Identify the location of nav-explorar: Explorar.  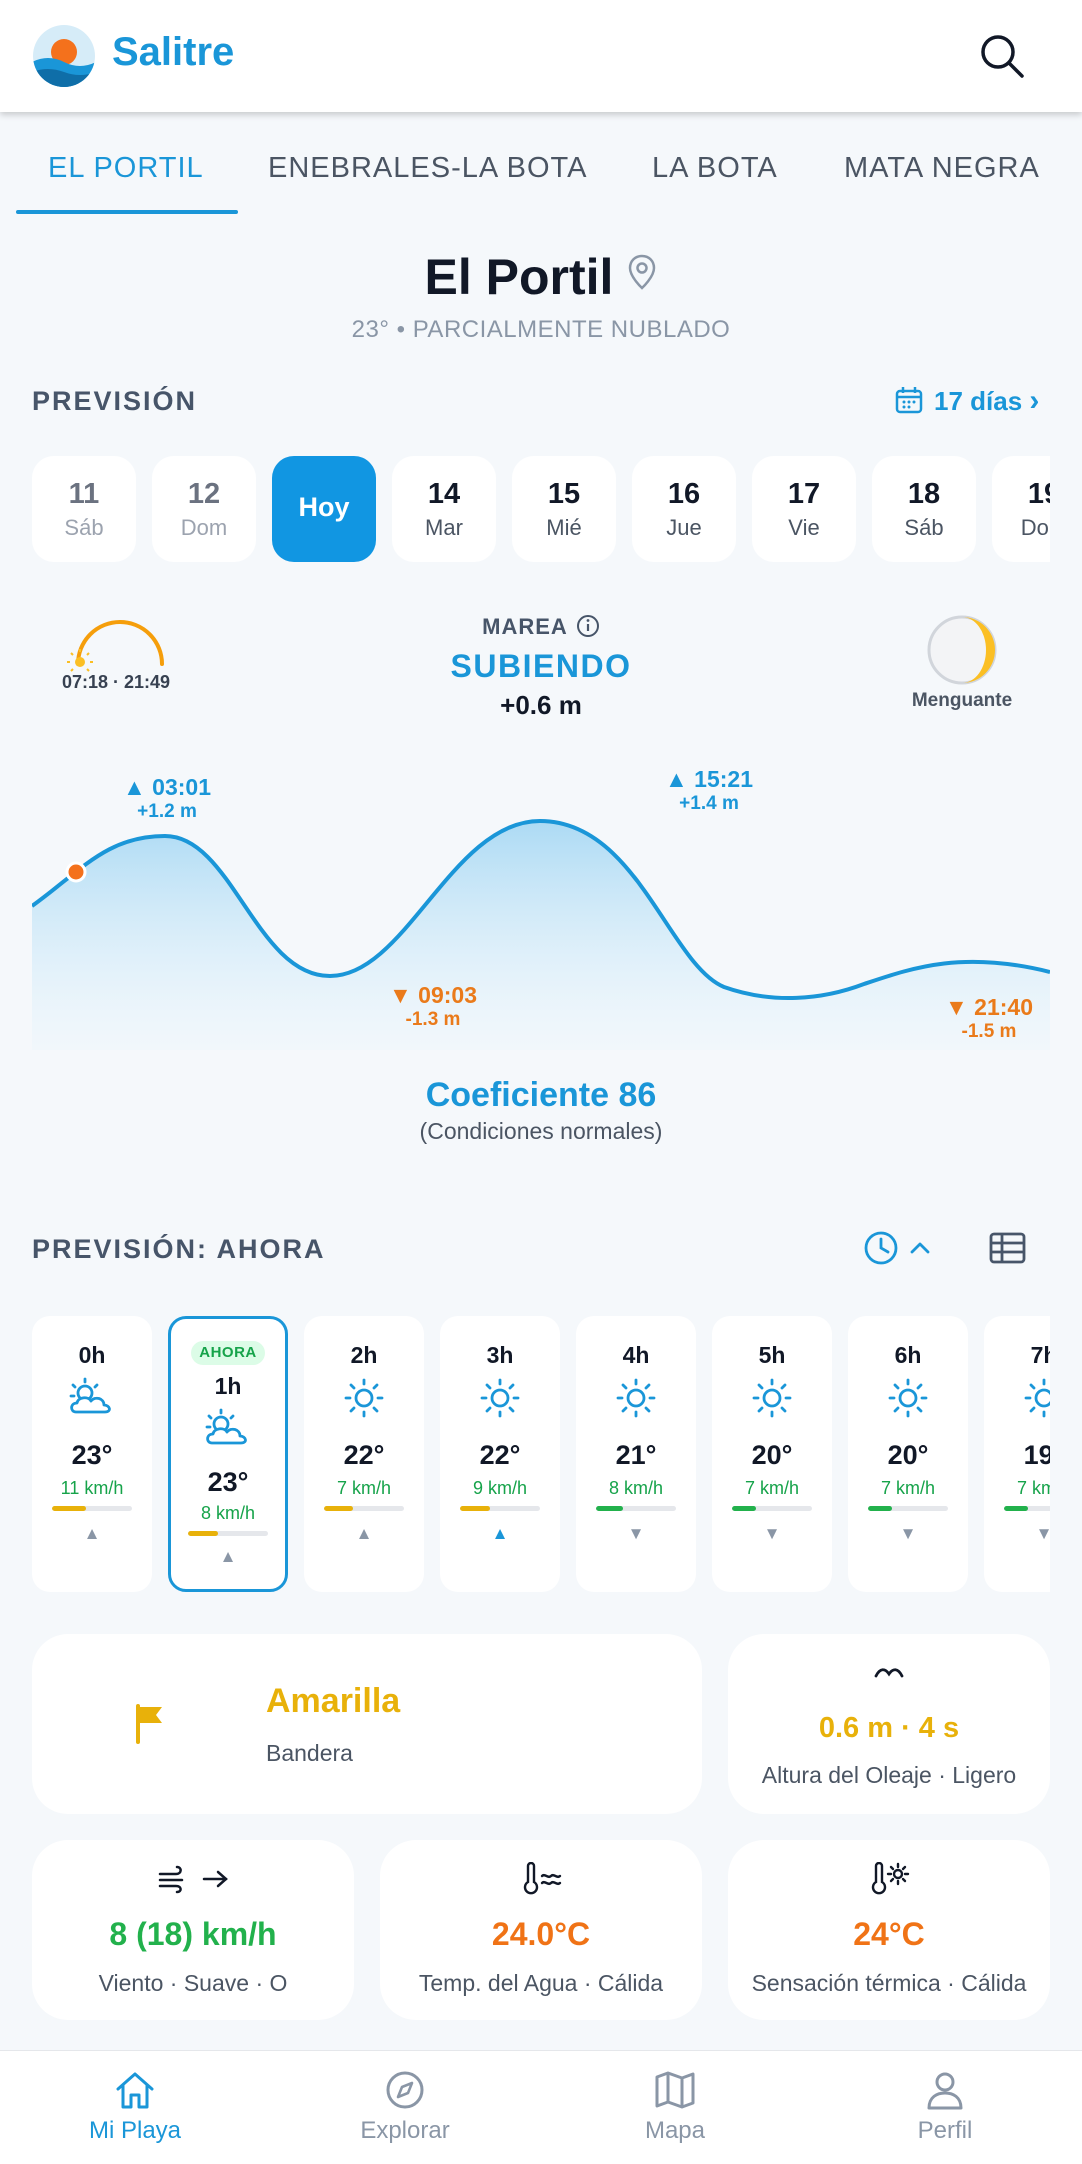
(405, 2107).